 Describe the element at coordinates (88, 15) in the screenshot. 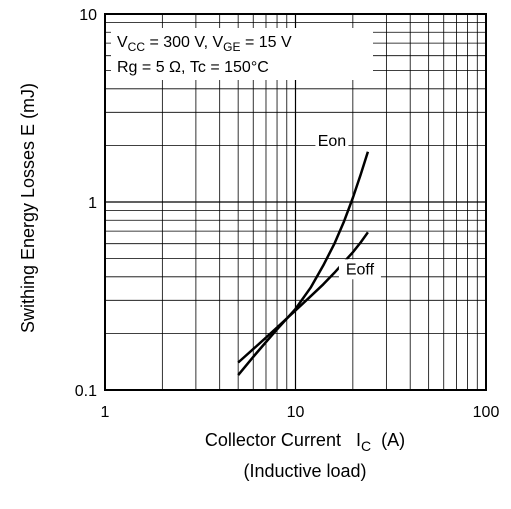

I see `y-tick-label: 10` at that location.